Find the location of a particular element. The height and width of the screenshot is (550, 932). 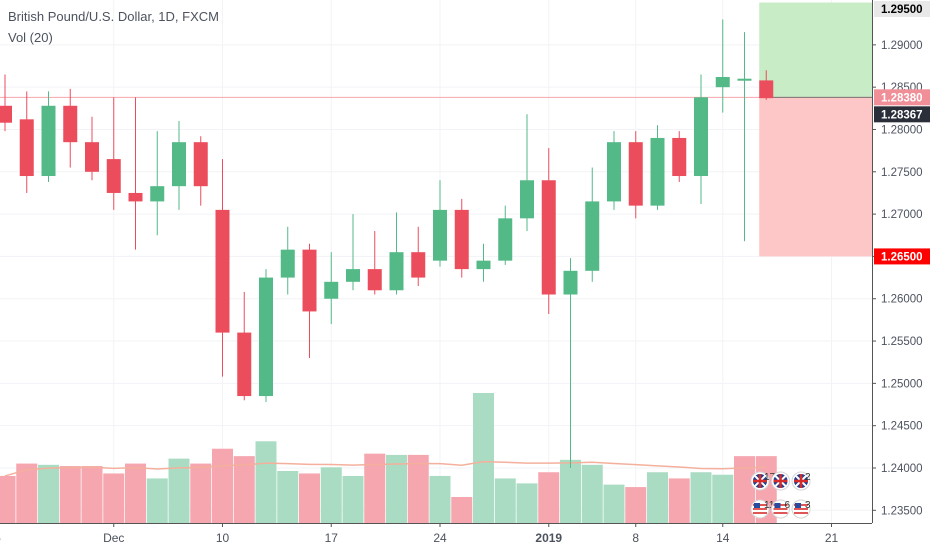

price-tick-label: 1.25500 is located at coordinates (902, 342).